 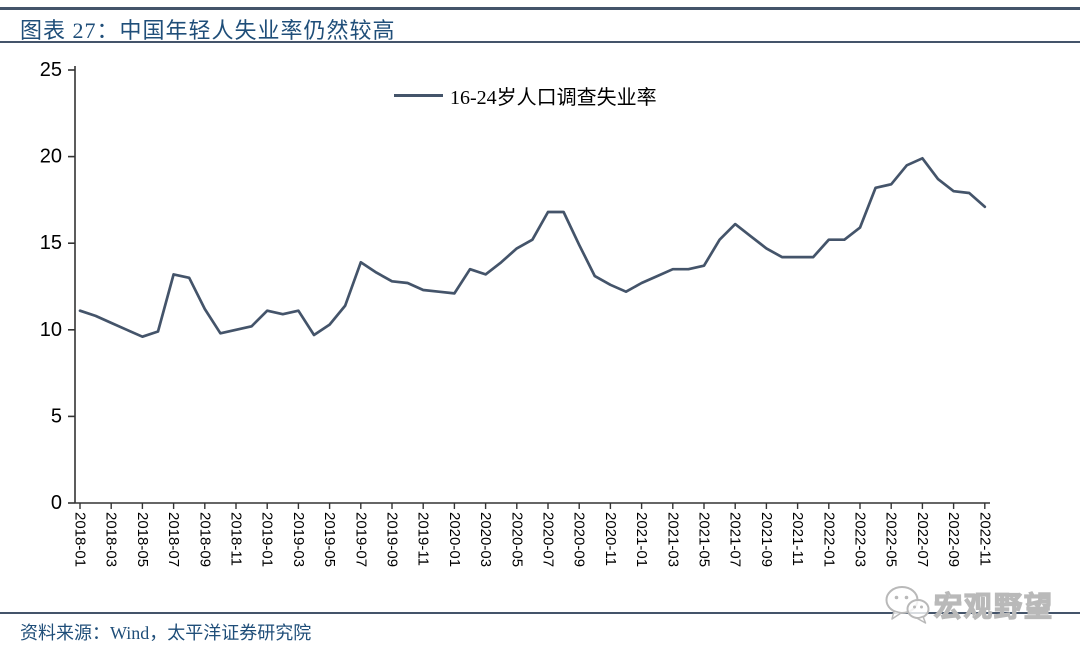 I want to click on x-tick-label: 2021-05, so click(x=704, y=539).